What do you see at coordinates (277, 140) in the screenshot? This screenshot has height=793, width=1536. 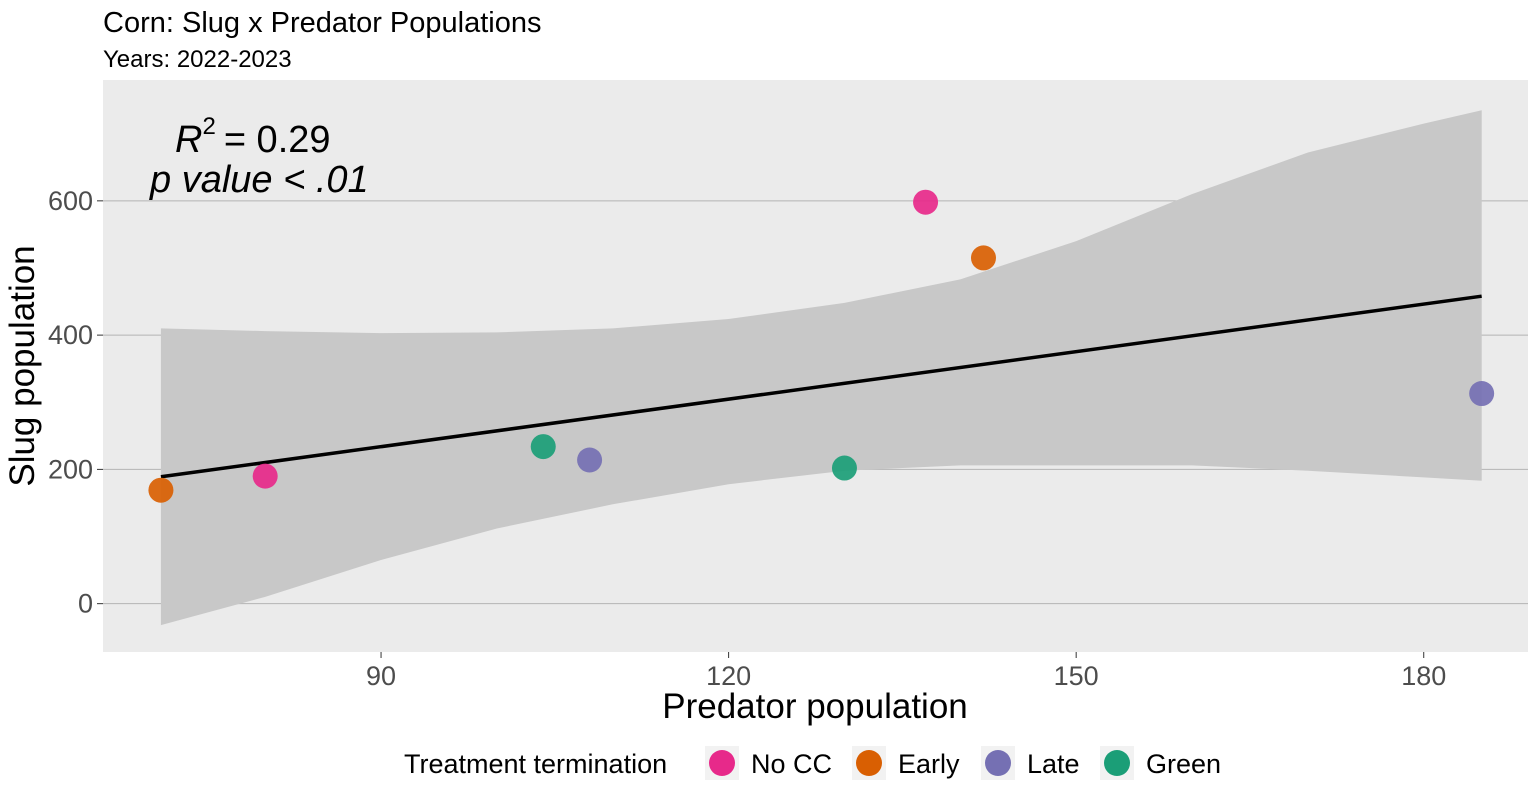 I see `r-value: = 0.29` at bounding box center [277, 140].